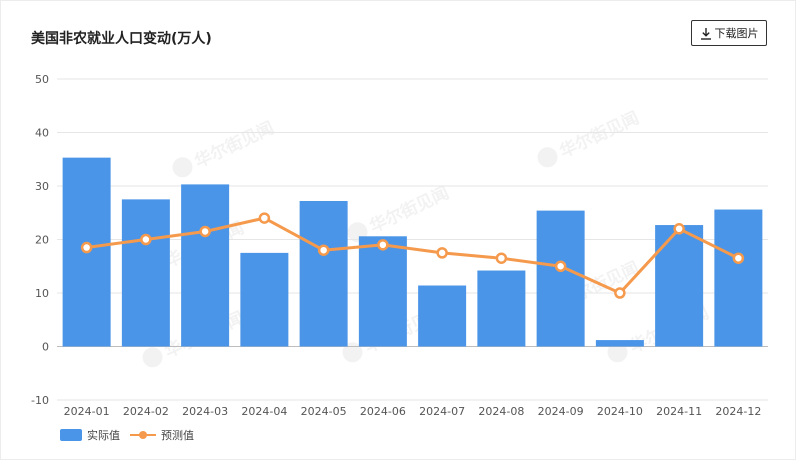  Describe the element at coordinates (738, 411) in the screenshot. I see `x-tick-label: 2024-12` at that location.